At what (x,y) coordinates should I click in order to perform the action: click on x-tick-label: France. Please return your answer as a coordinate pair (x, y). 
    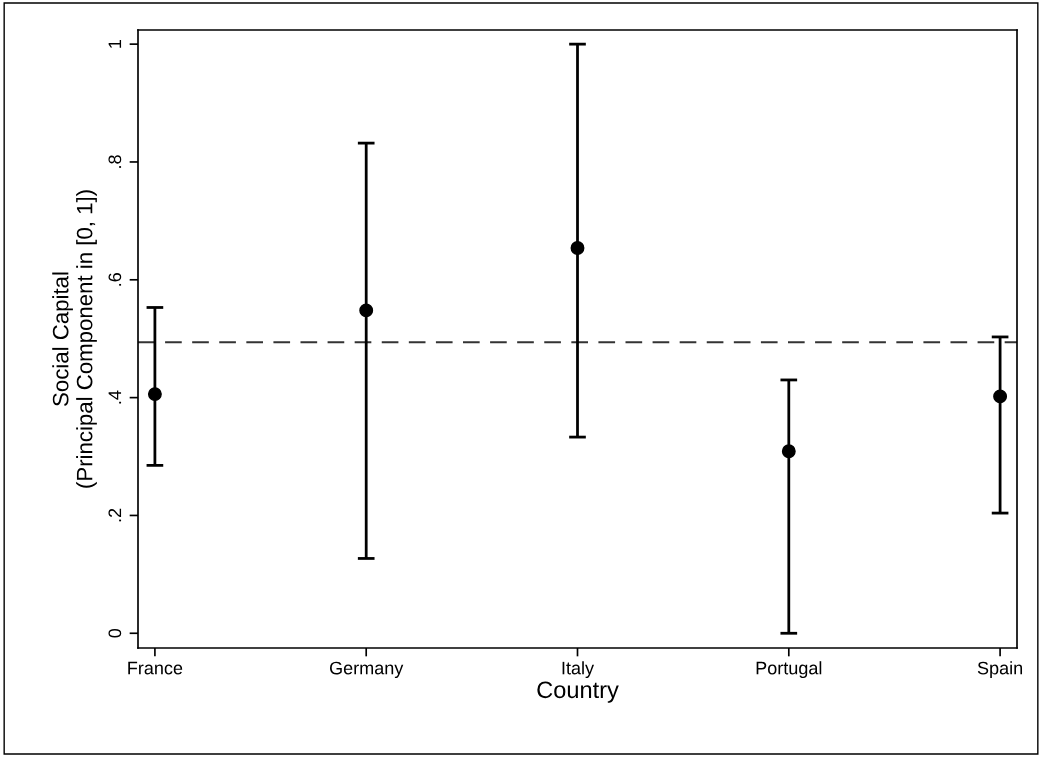
    Looking at the image, I should click on (155, 668).